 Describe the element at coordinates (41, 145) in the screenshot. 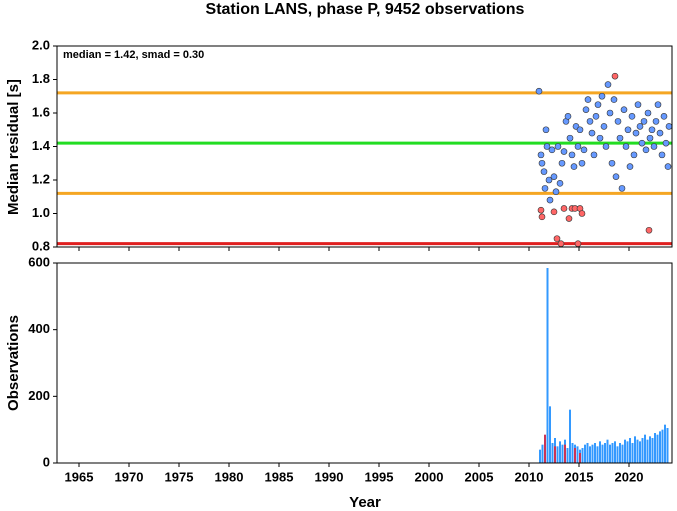

I see `y-tick-label: 1.4` at that location.